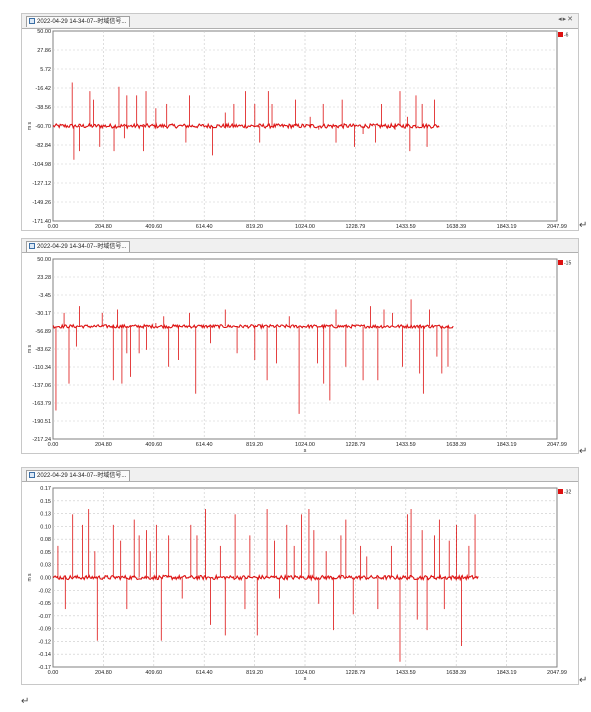 This screenshot has width=591, height=712. Describe the element at coordinates (43, 89) in the screenshot. I see `y-tick-label: -16.42` at that location.